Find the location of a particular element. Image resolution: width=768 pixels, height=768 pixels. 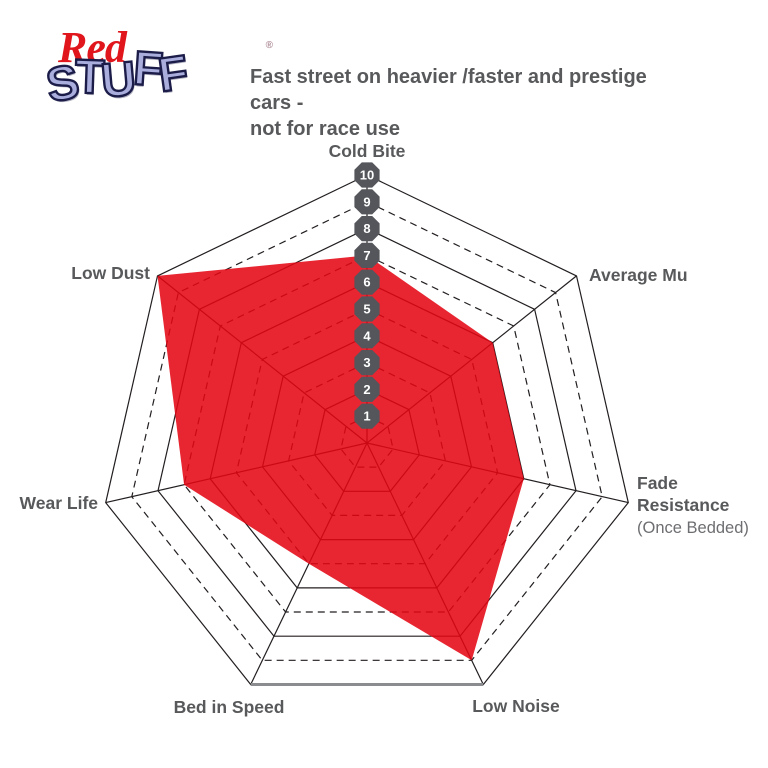

scale-badge-number: 9 is located at coordinates (366, 201).